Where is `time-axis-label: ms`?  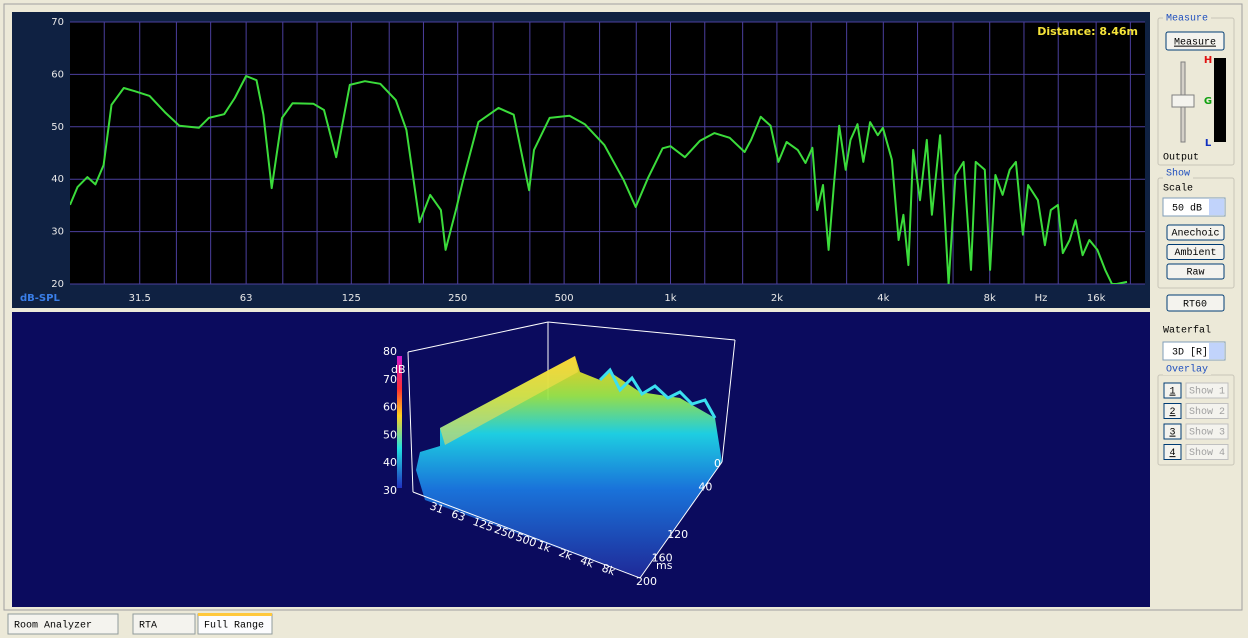
time-axis-label: ms is located at coordinates (664, 565).